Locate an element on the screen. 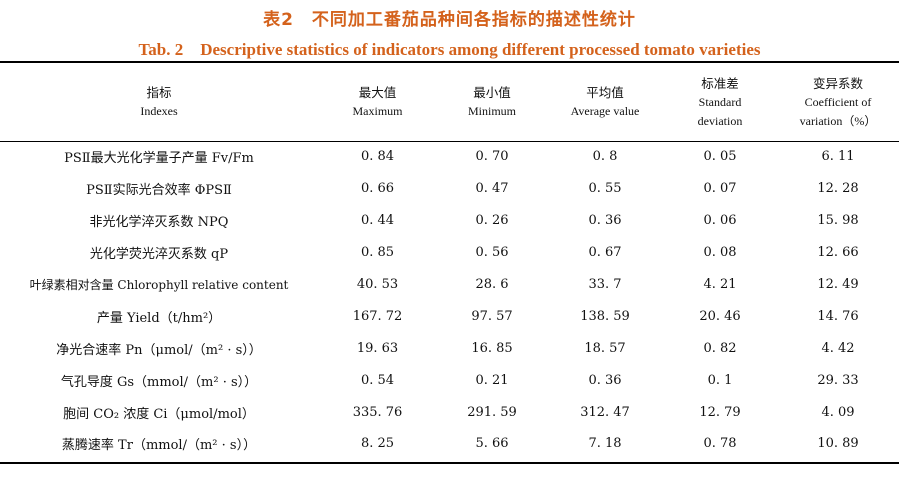  coefficient-of-variation-value: 12. 28 is located at coordinates (838, 189).